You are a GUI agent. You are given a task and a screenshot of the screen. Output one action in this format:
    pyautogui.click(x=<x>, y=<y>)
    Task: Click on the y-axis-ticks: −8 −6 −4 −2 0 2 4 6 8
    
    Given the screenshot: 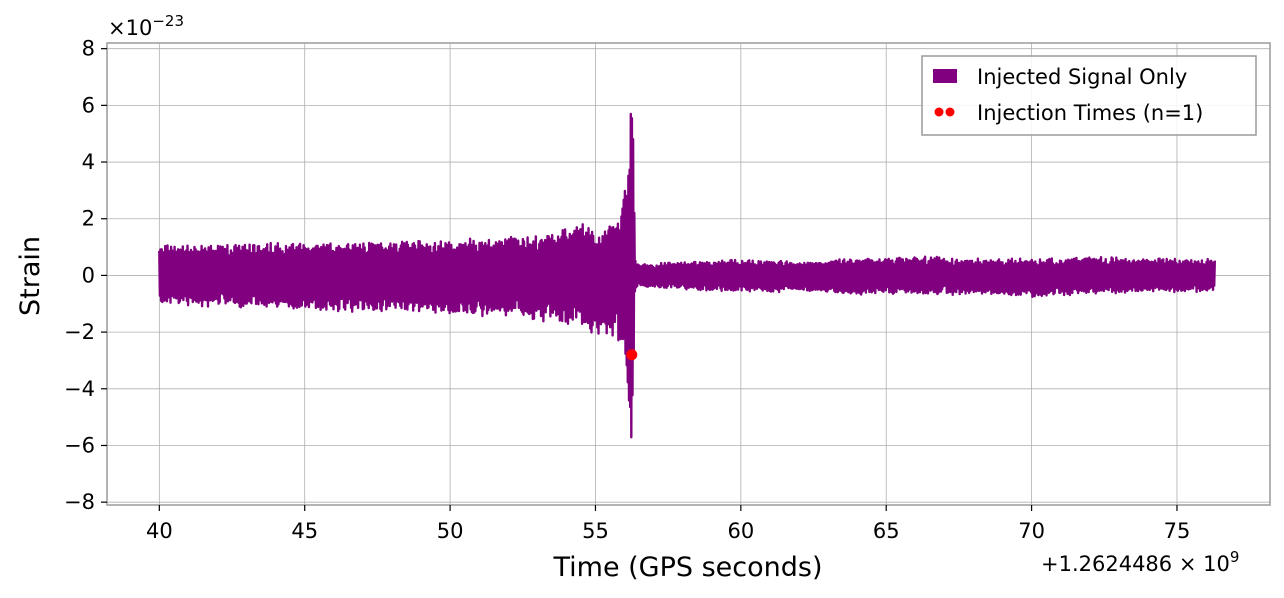 What is the action you would take?
    pyautogui.click(x=85, y=275)
    